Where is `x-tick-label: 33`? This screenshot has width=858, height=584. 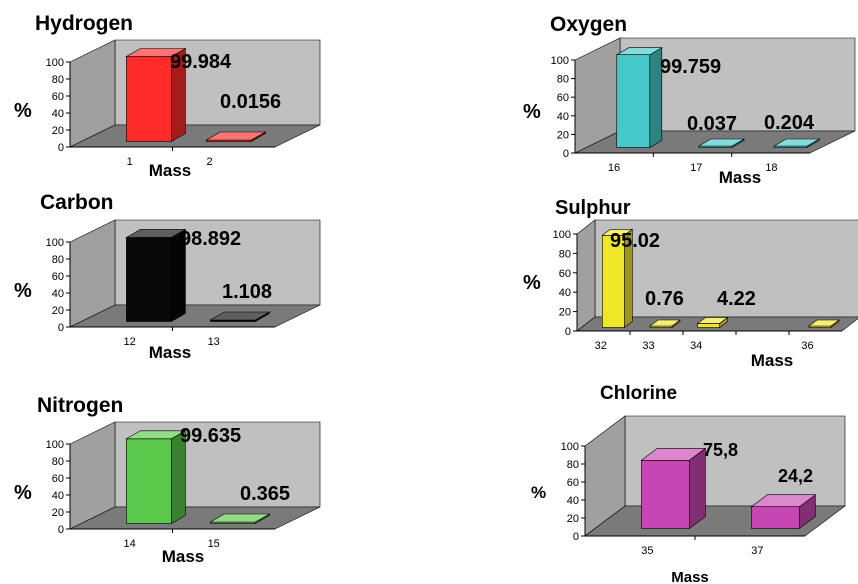 x-tick-label: 33 is located at coordinates (648, 346).